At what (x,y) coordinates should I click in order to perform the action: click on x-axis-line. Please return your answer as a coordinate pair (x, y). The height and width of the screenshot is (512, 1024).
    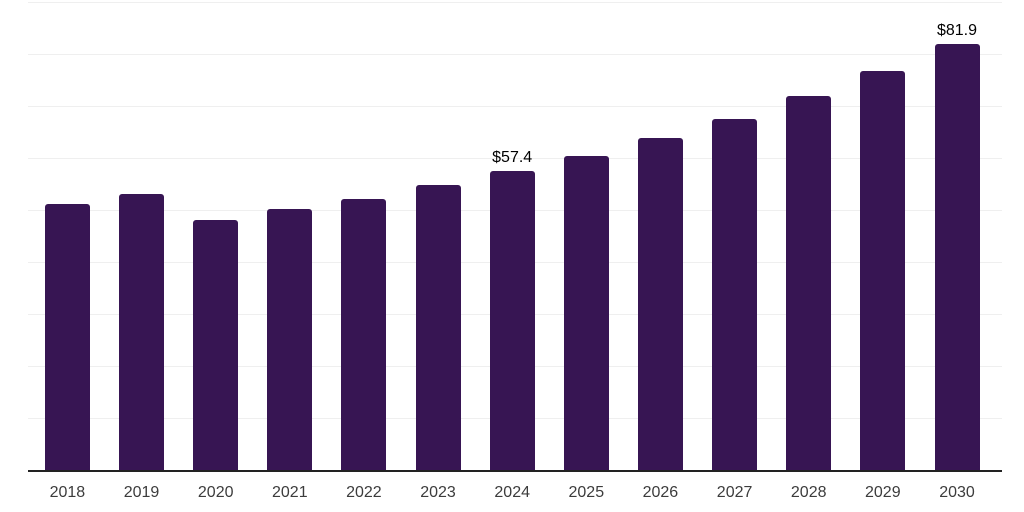
    Looking at the image, I should click on (515, 470).